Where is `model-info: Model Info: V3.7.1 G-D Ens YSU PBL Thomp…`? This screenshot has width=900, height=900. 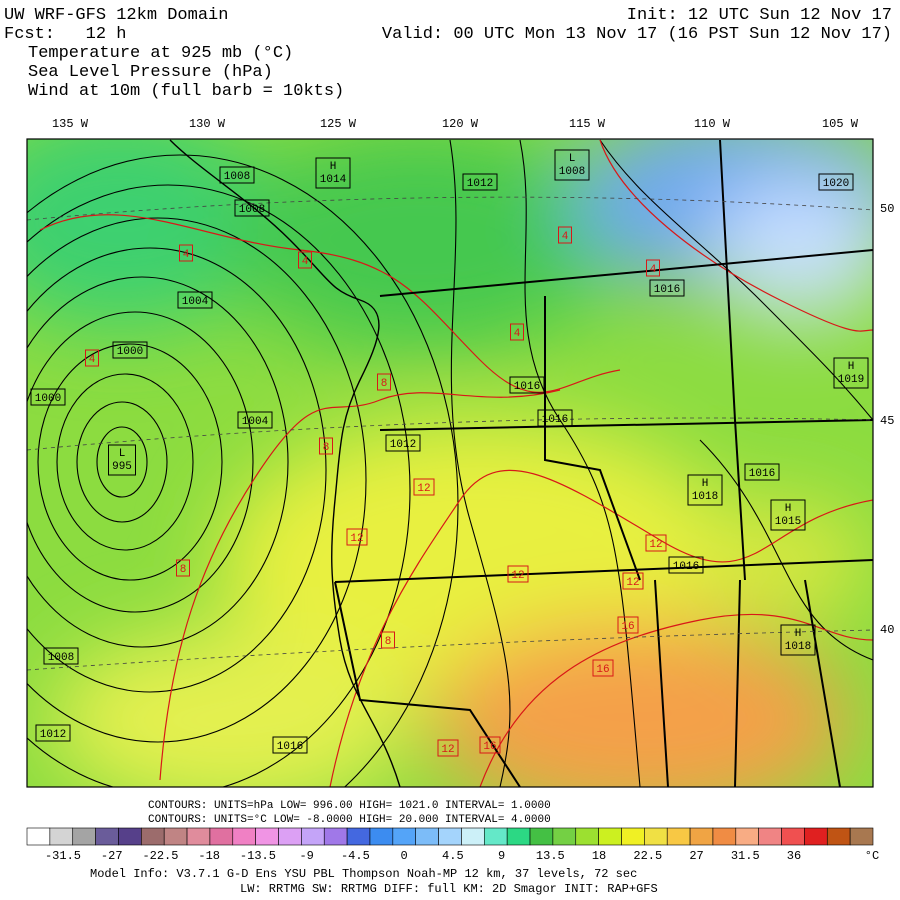
model-info: Model Info: V3.7.1 G-D Ens YSU PBL Thomp… is located at coordinates (363, 874).